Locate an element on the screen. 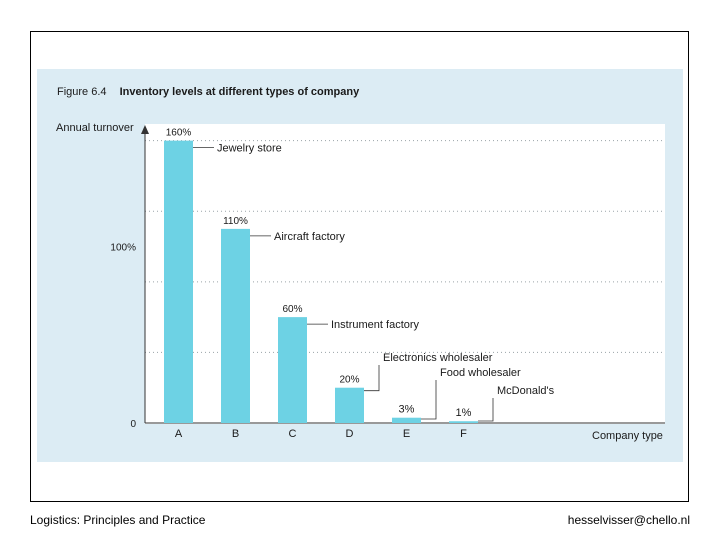 This screenshot has width=720, height=540. company-label-D: Electronics wholesaler is located at coordinates (438, 358).